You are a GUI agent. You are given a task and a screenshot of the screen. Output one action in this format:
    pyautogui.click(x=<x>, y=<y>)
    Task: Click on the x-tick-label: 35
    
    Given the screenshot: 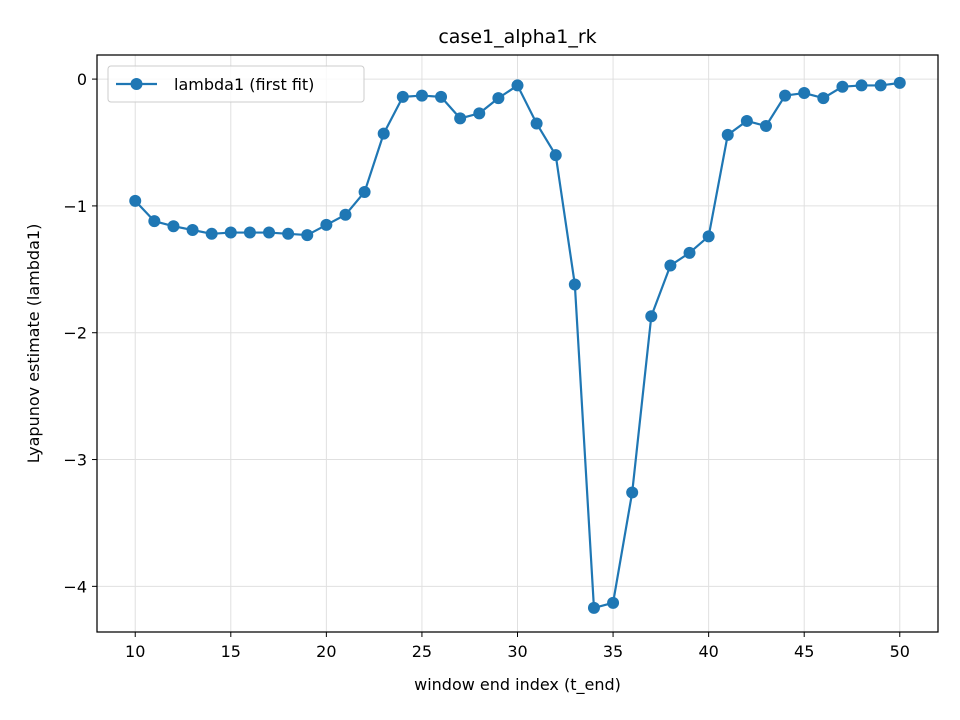 What is the action you would take?
    pyautogui.click(x=613, y=651)
    